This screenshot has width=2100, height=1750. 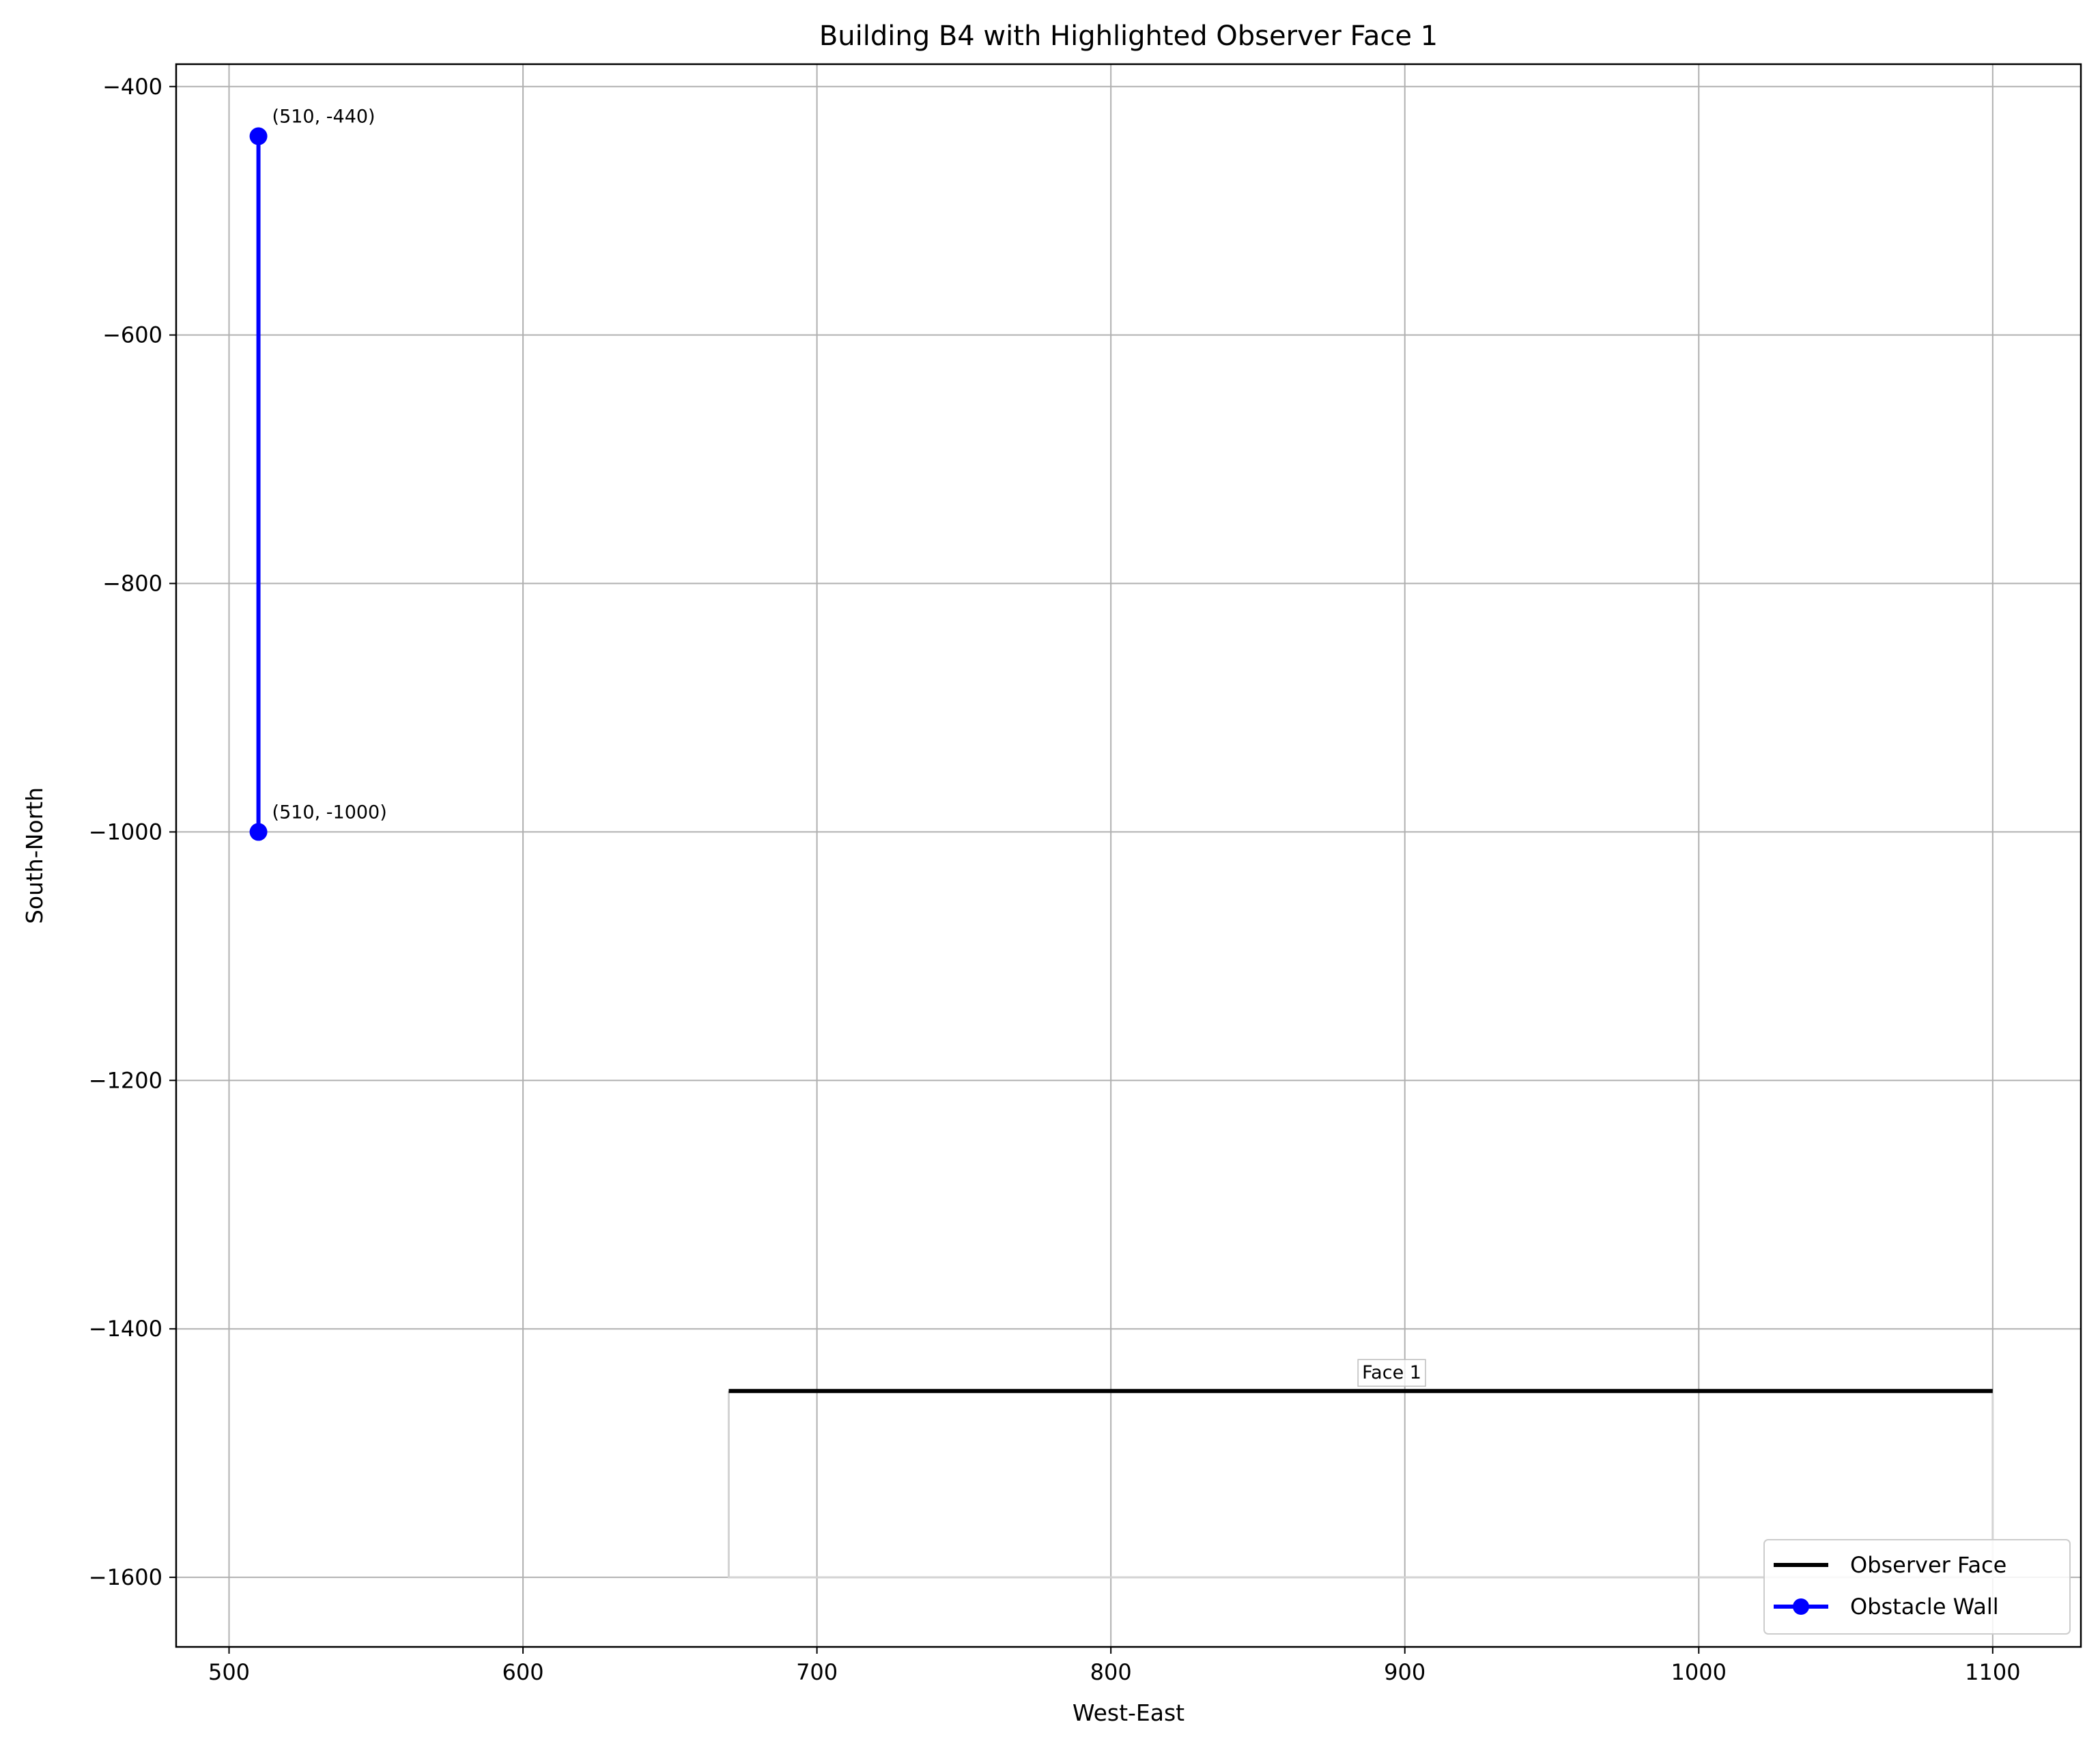 I want to click on legend-box, so click(x=1917, y=1587).